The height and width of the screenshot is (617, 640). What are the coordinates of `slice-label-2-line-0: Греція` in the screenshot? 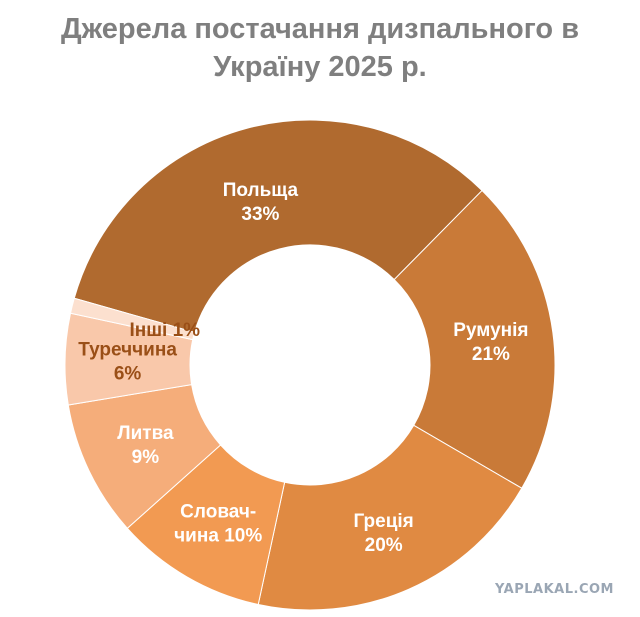 It's located at (384, 521).